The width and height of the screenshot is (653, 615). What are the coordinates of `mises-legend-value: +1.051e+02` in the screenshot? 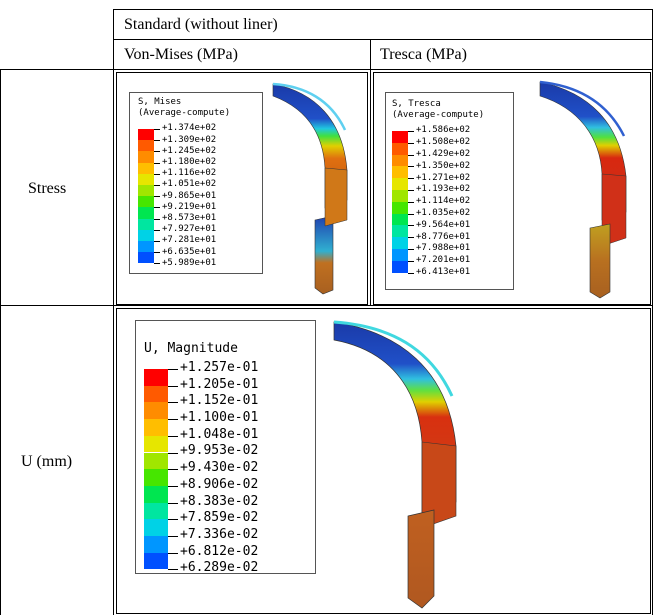 It's located at (189, 184).